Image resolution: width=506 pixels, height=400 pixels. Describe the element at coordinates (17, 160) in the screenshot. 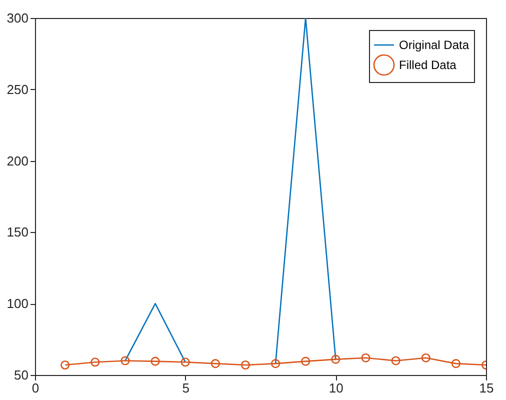

I see `y-tick-label: 200` at that location.